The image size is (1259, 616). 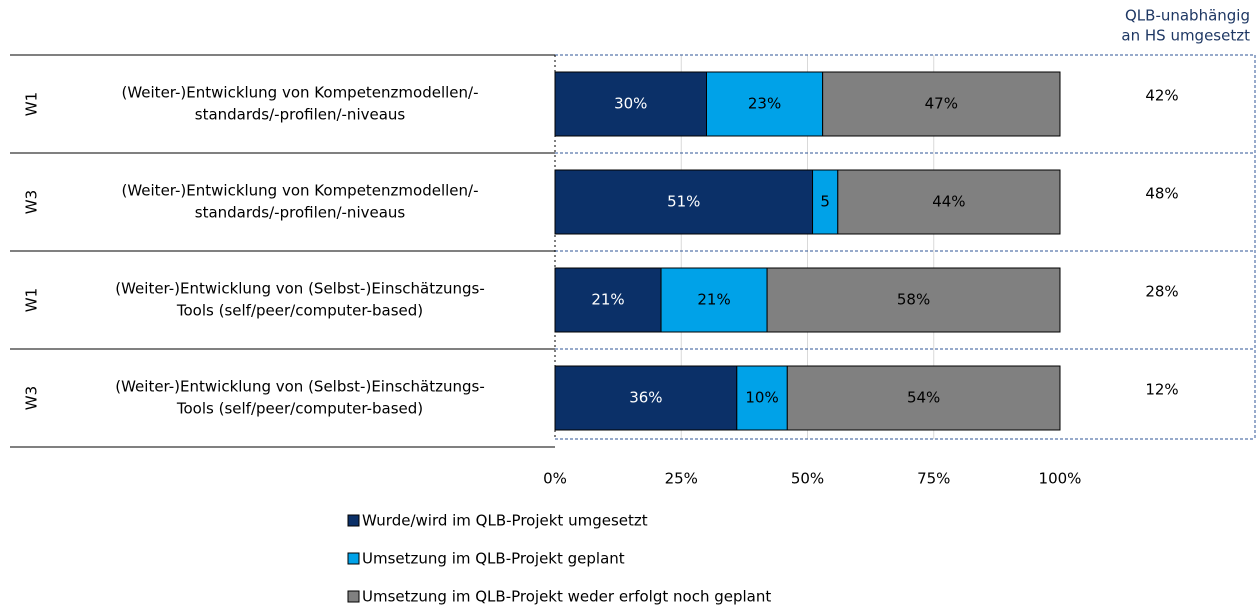 I want to click on side-value: 42%, so click(x=1161, y=96).